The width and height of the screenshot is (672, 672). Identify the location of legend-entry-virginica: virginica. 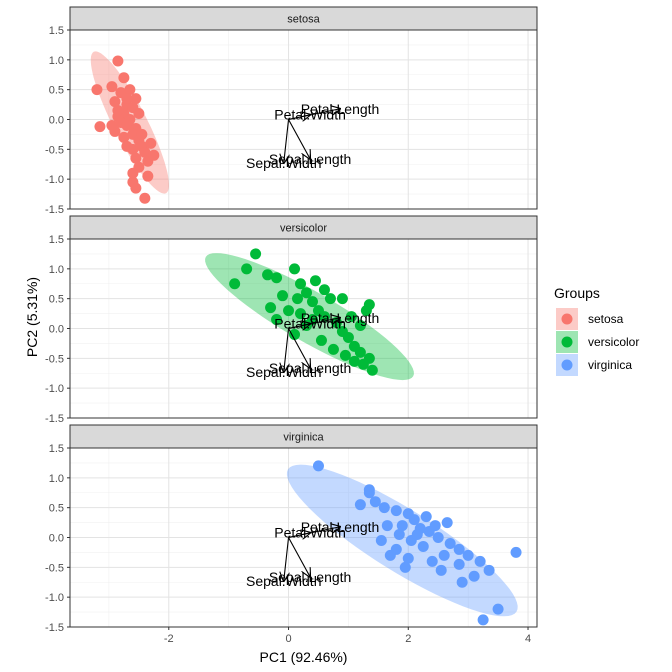
(594, 365).